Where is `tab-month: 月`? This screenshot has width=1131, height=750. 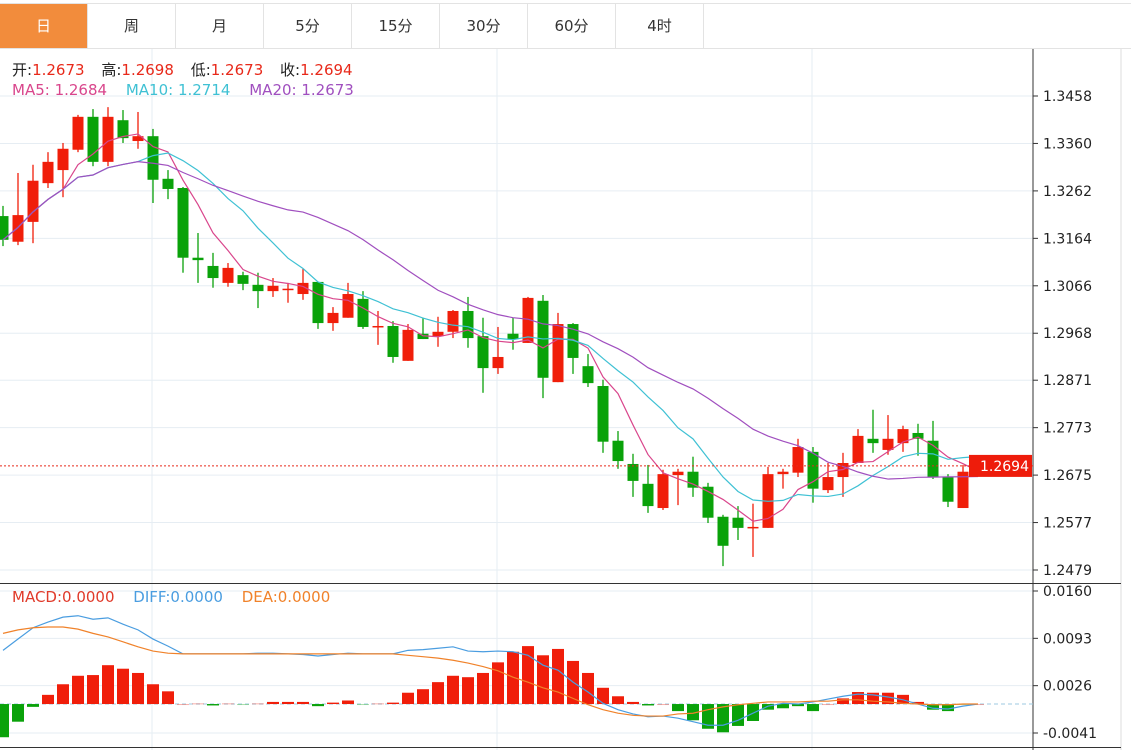 tab-month: 月 is located at coordinates (220, 26).